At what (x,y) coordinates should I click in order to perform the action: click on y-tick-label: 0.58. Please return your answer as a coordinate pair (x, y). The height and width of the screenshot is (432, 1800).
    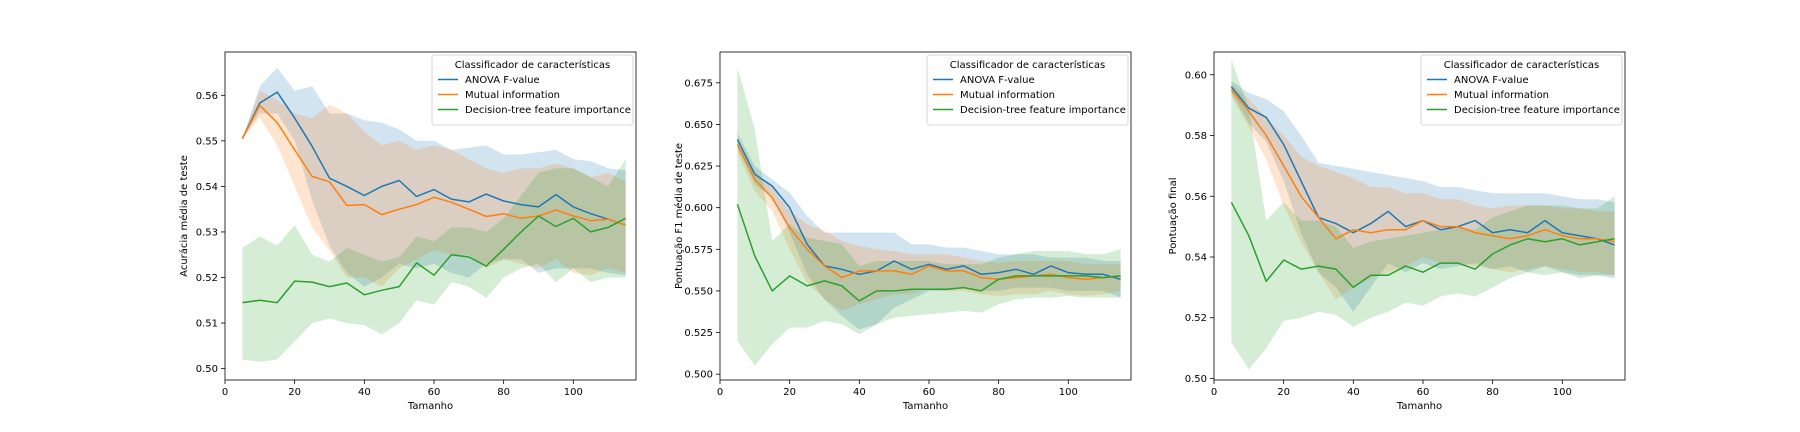
    Looking at the image, I should click on (1196, 136).